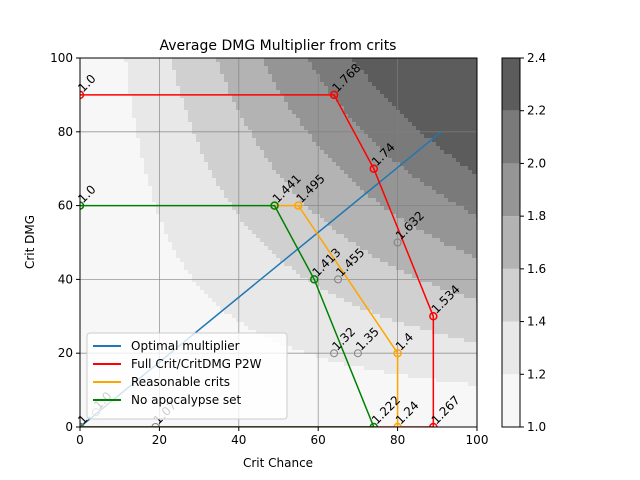 The width and height of the screenshot is (640, 480). I want to click on legend-label: Optimal multiplier, so click(185, 346).